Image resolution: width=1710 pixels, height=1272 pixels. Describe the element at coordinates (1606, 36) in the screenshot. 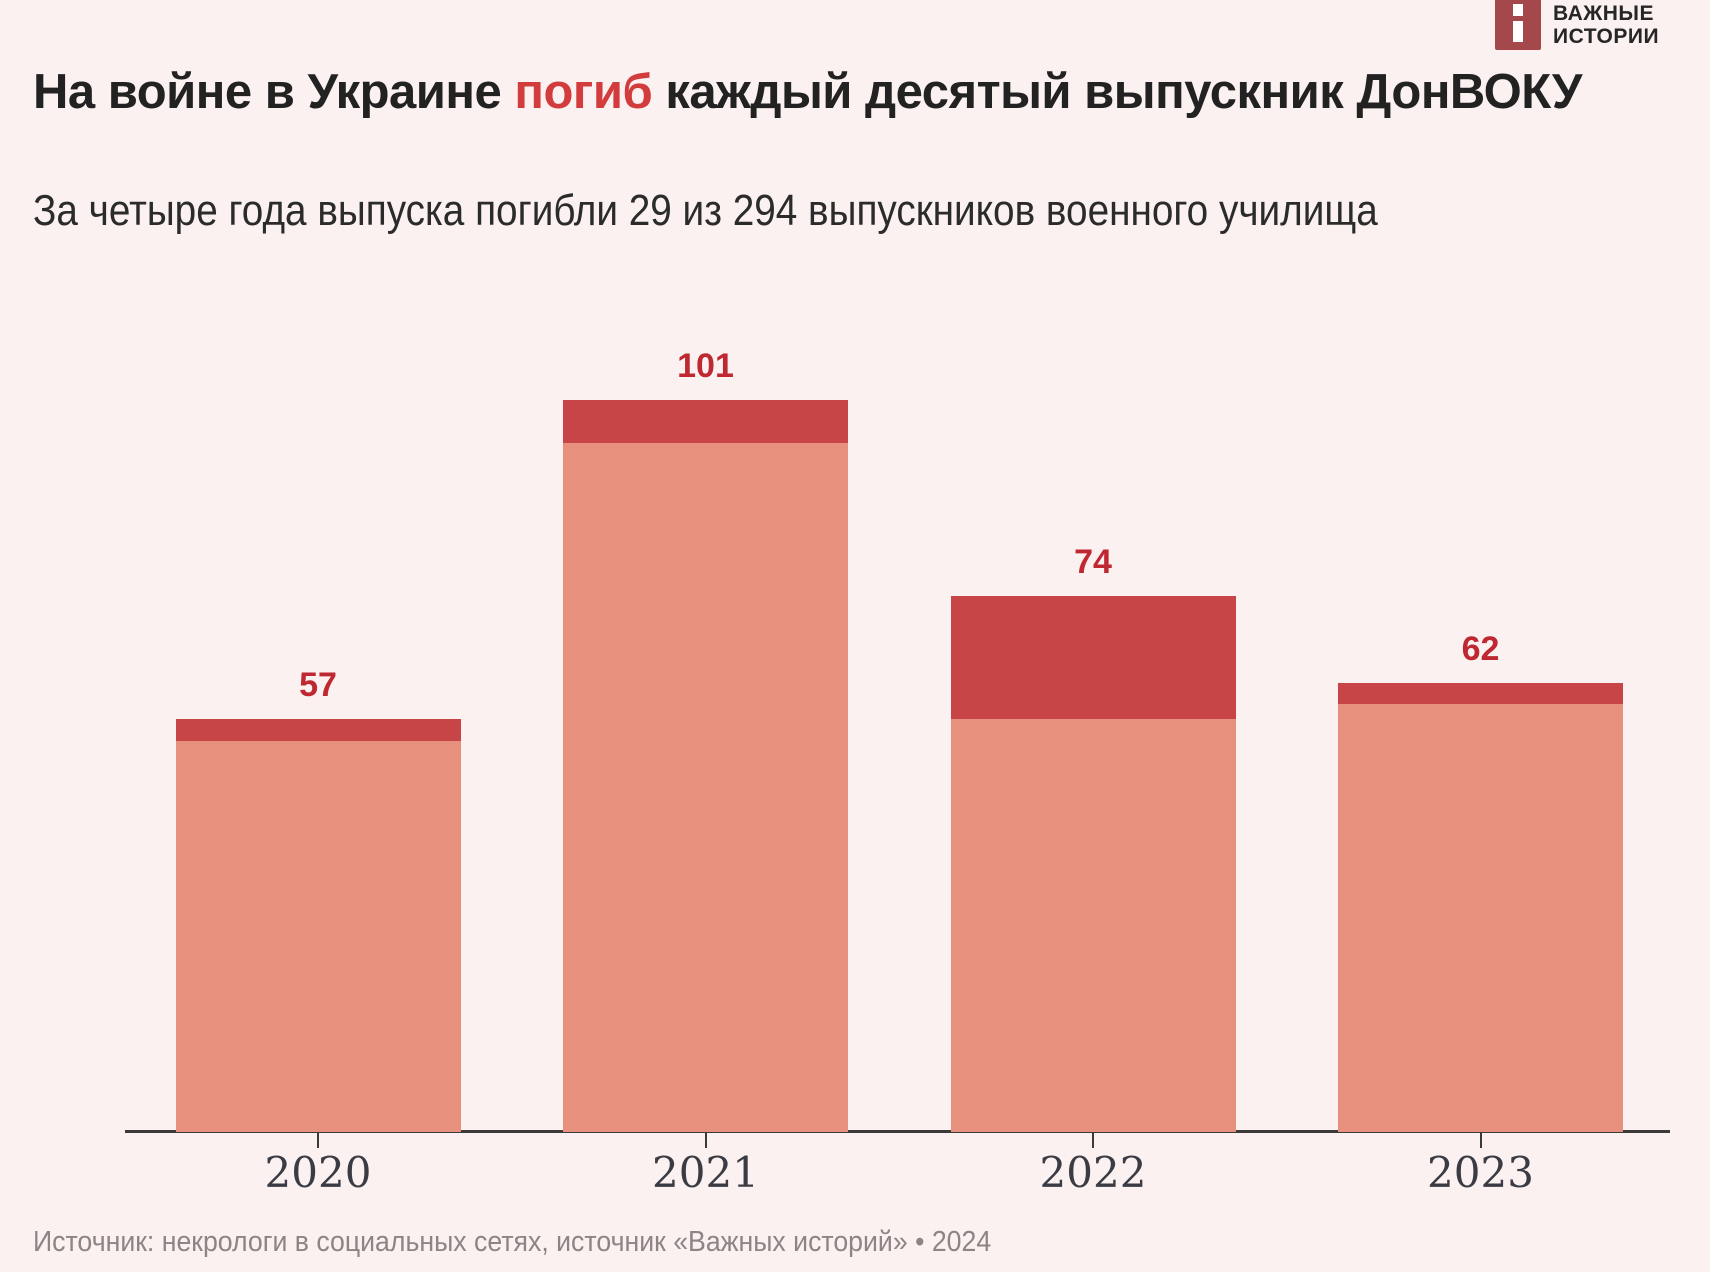

I see `brand-name-line2: ИСТОРИИ` at that location.